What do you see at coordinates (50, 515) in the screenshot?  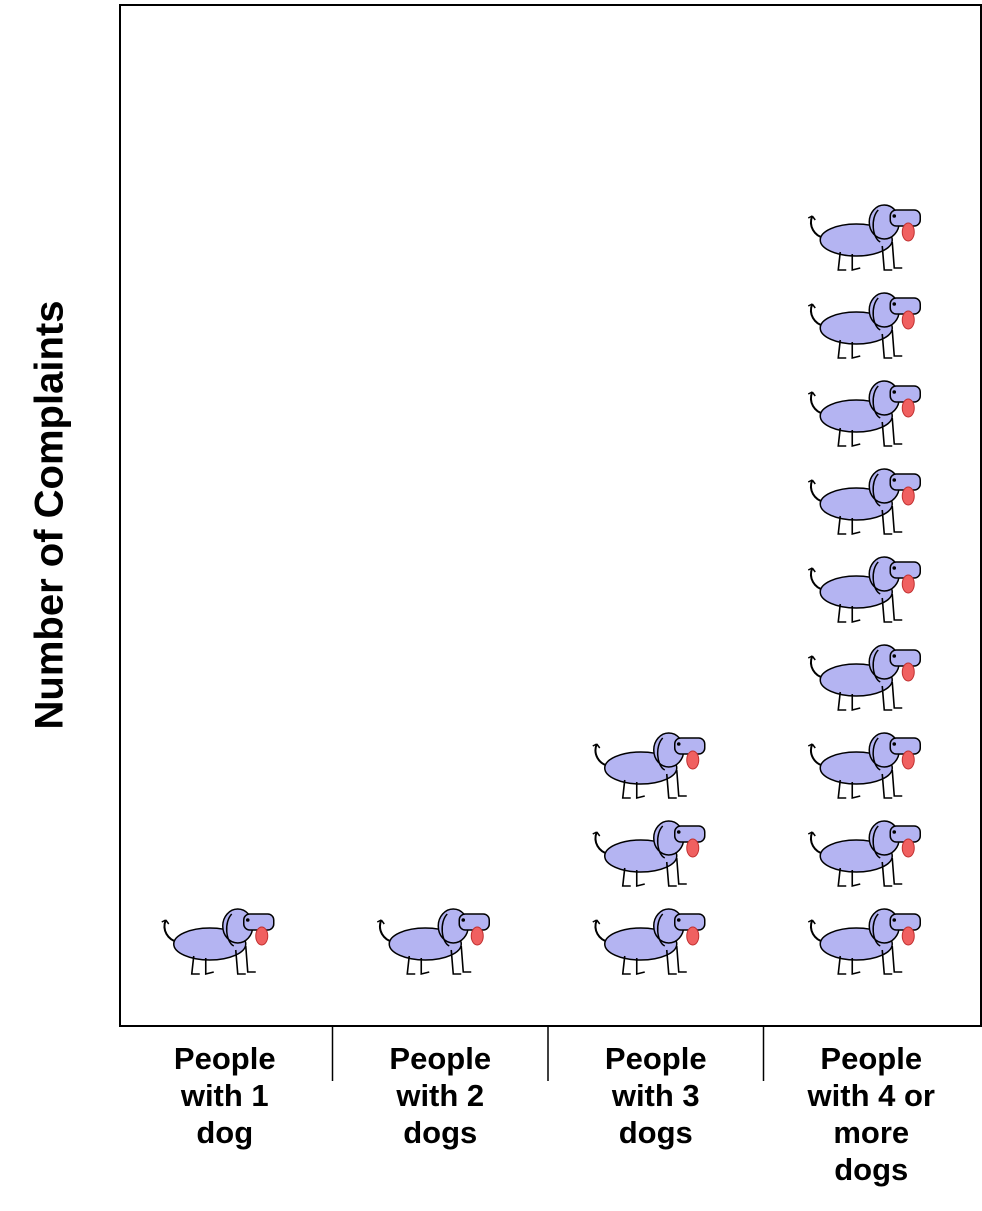 I see `y-axis-label: Number of Complaints` at bounding box center [50, 515].